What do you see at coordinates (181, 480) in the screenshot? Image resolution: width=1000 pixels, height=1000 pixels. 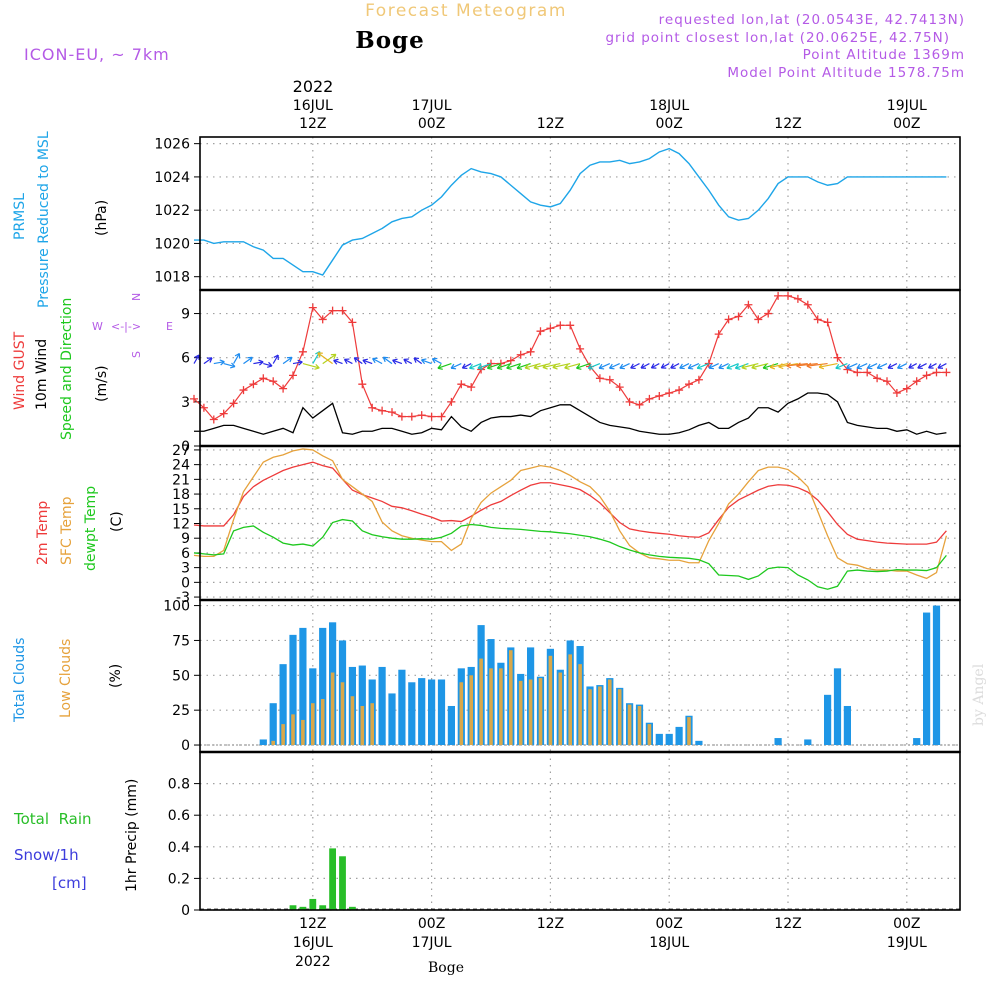 I see `temp-ytick-label: 21` at bounding box center [181, 480].